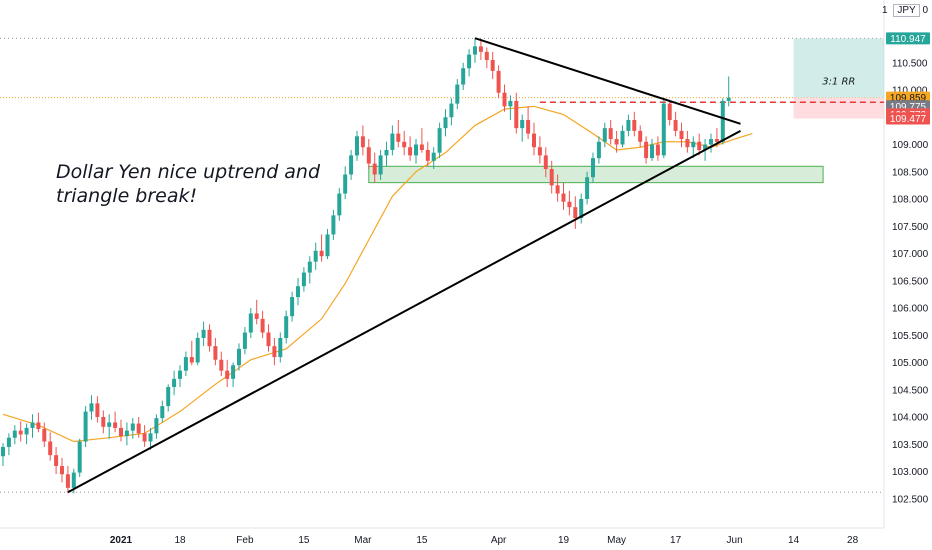  I want to click on currency-box: JPY, so click(906, 10).